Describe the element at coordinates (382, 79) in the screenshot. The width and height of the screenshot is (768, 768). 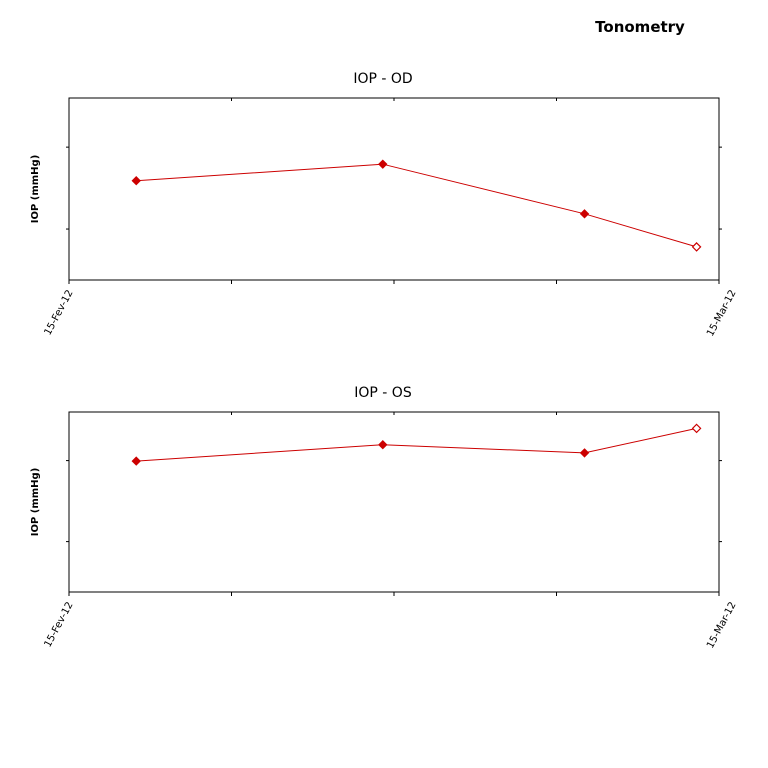
I see `chart-title: IOP - OD` at that location.